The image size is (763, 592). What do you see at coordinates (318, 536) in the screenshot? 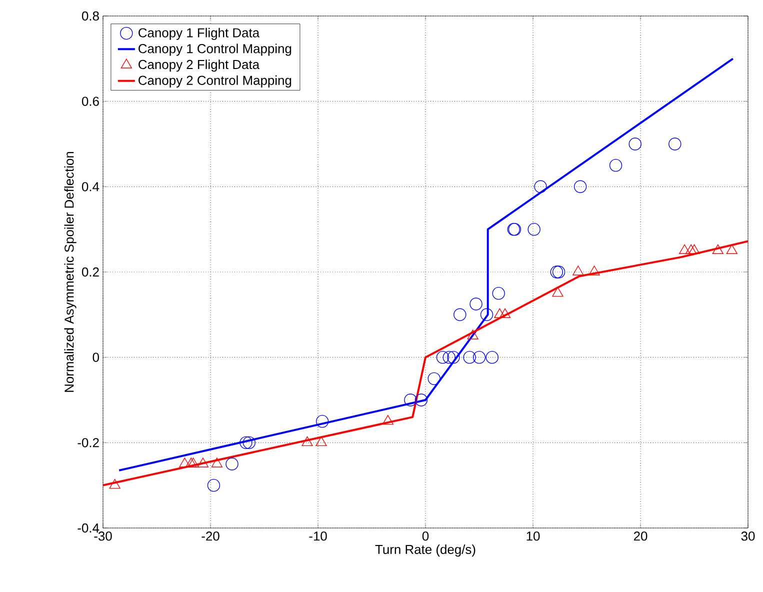
I see `x-tick-label: -10` at bounding box center [318, 536].